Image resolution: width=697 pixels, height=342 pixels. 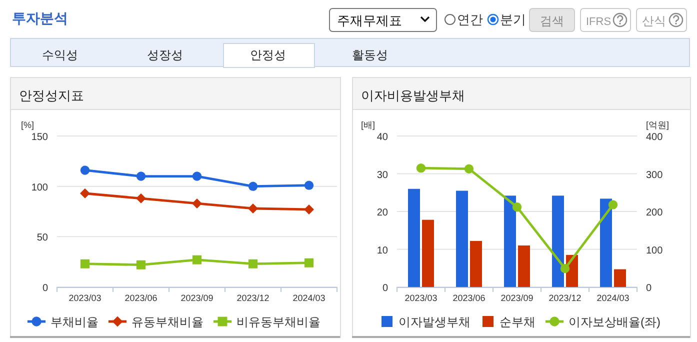 I want to click on text: 안정성, so click(x=268, y=55).